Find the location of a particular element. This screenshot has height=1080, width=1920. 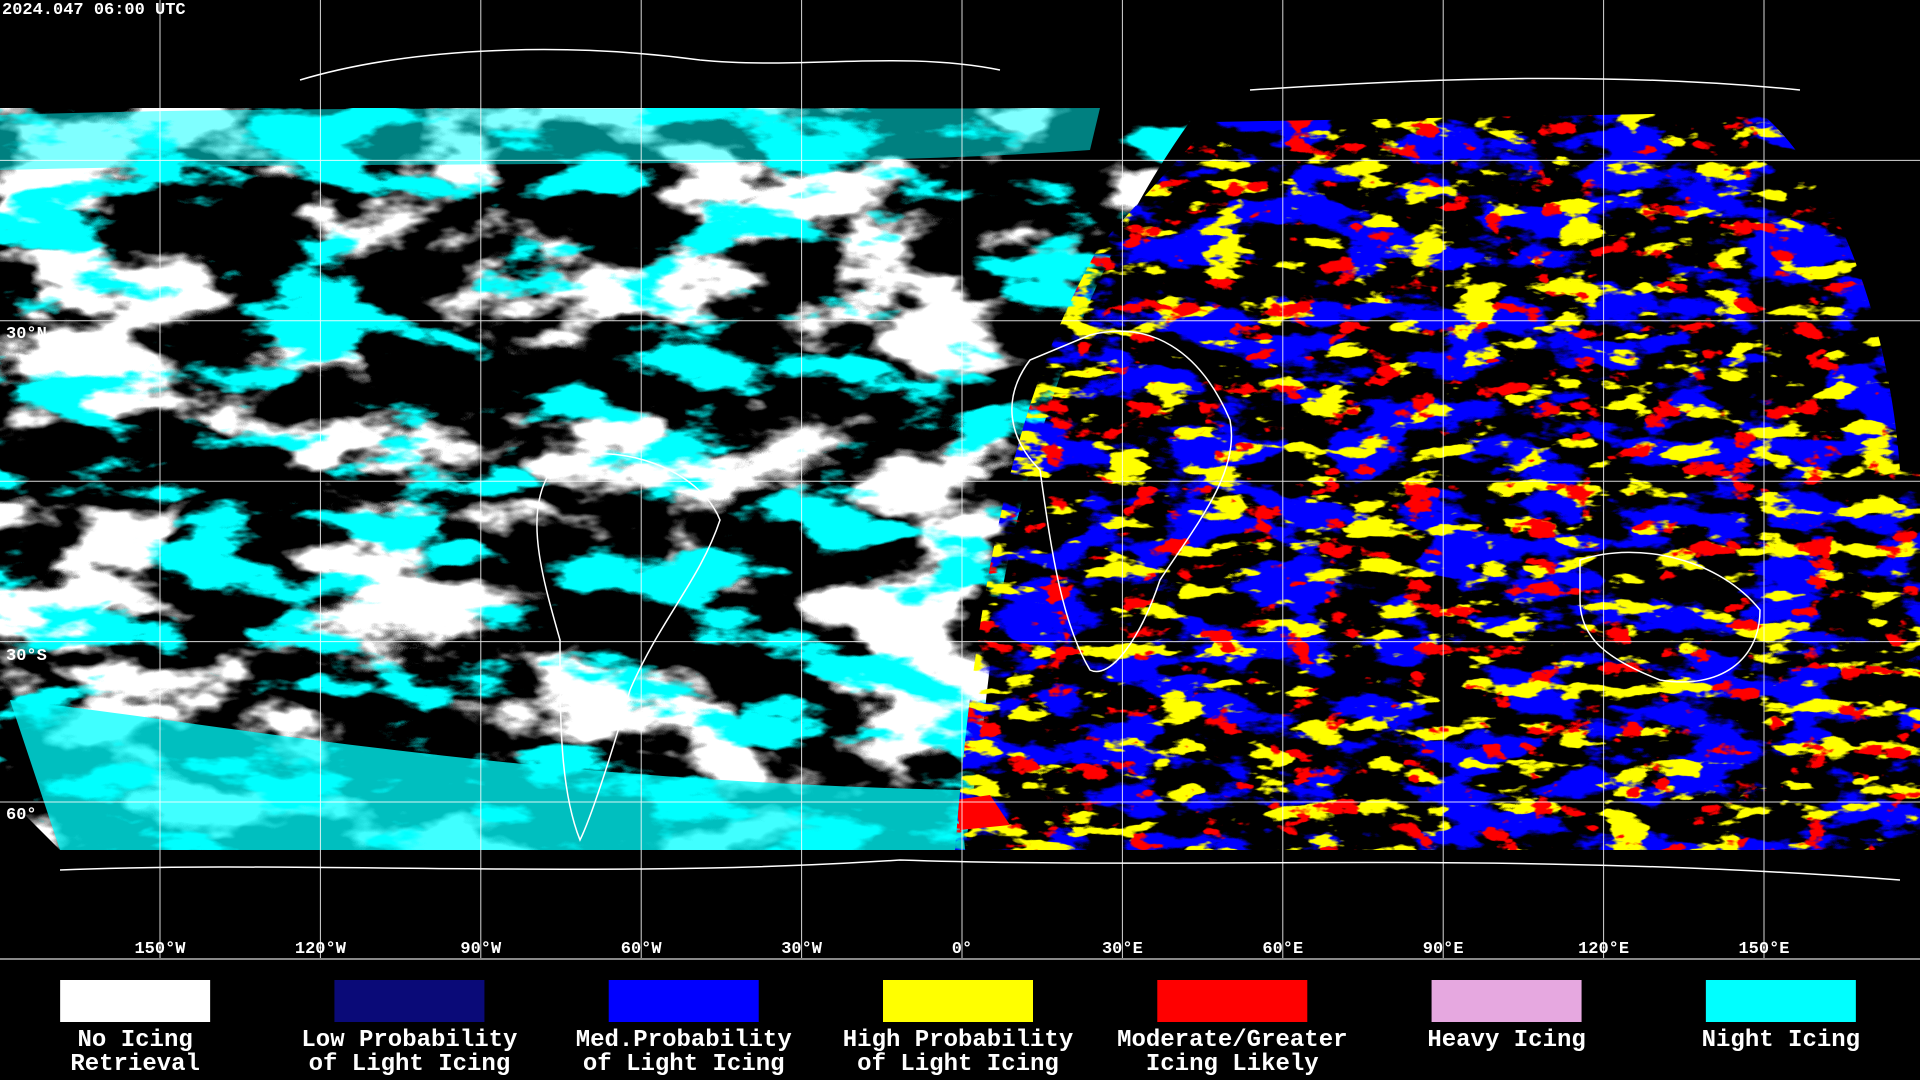

legend-label: Moderate/Greater is located at coordinates (1232, 1040).